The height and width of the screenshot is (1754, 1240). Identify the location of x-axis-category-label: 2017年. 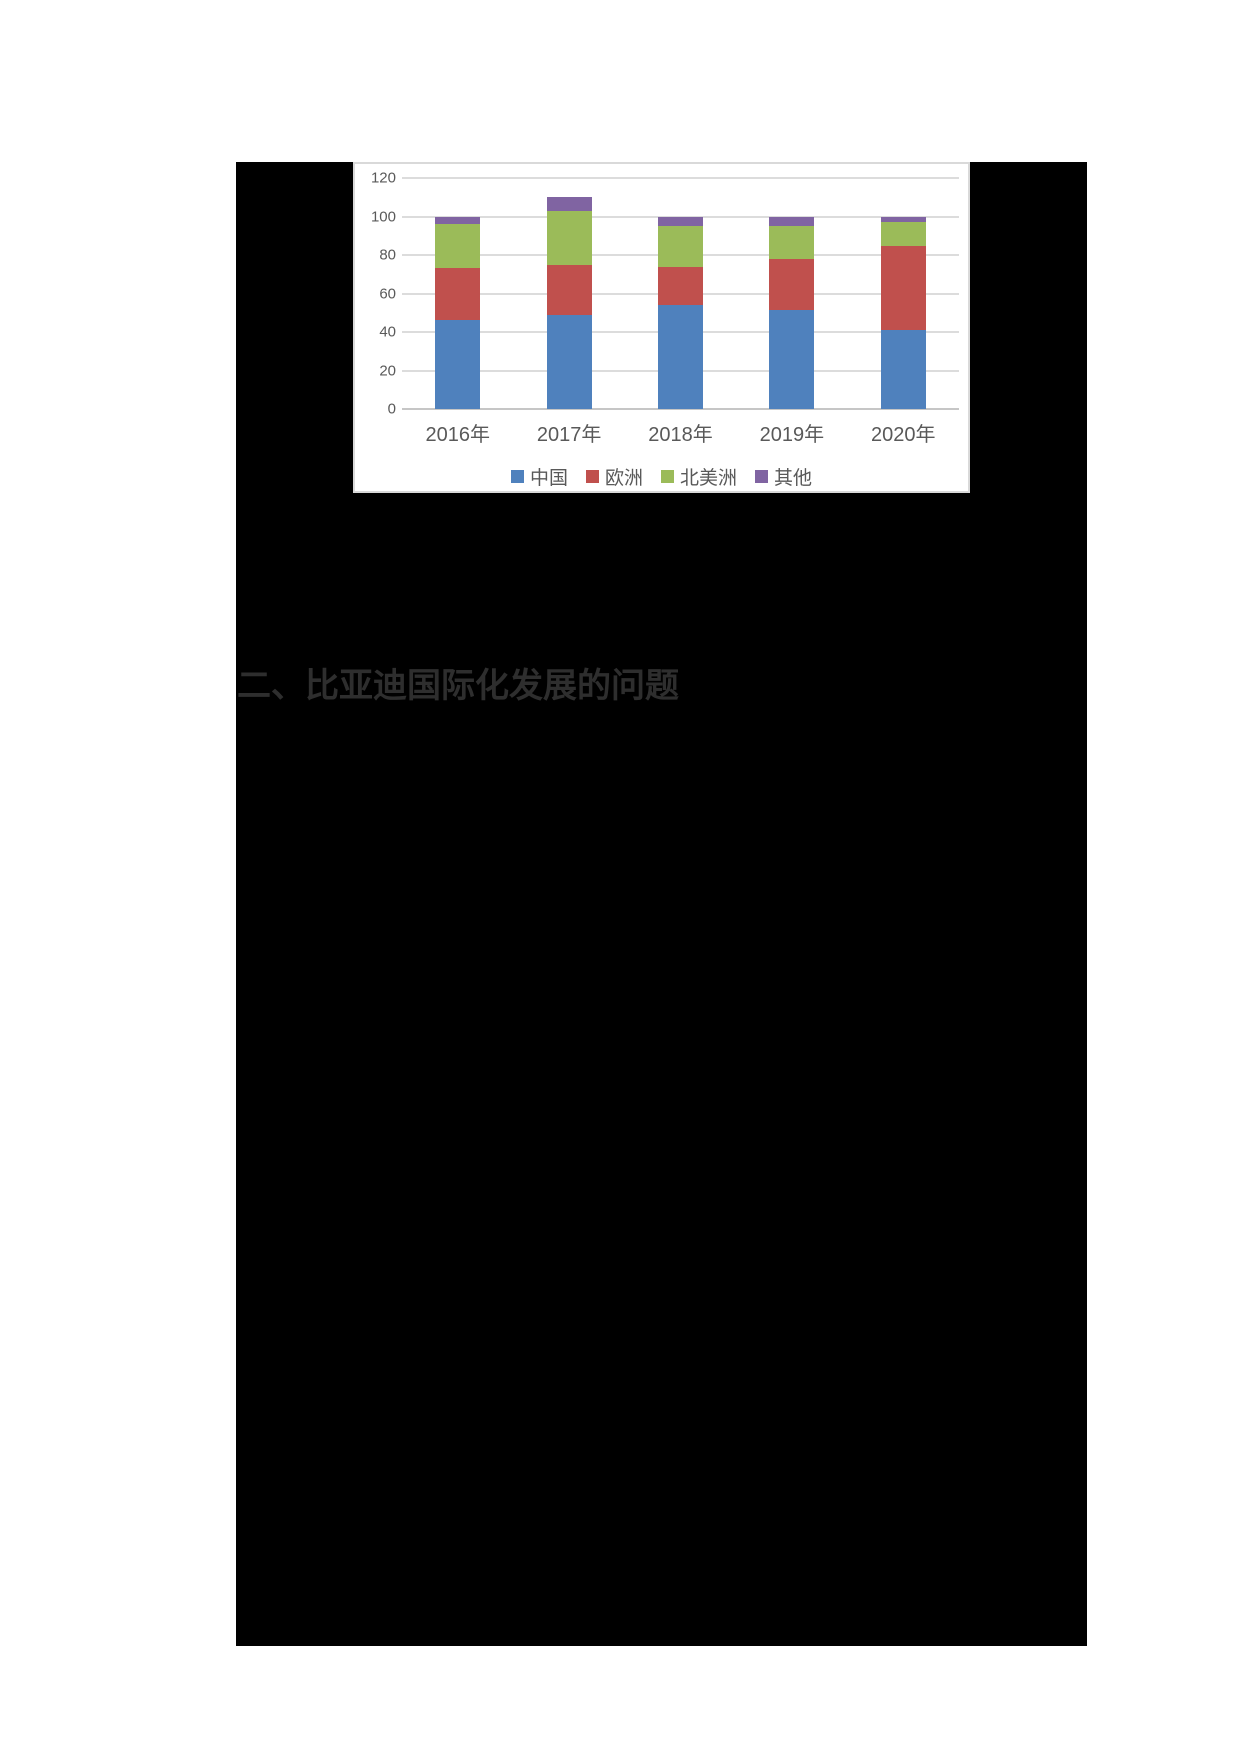
(569, 435).